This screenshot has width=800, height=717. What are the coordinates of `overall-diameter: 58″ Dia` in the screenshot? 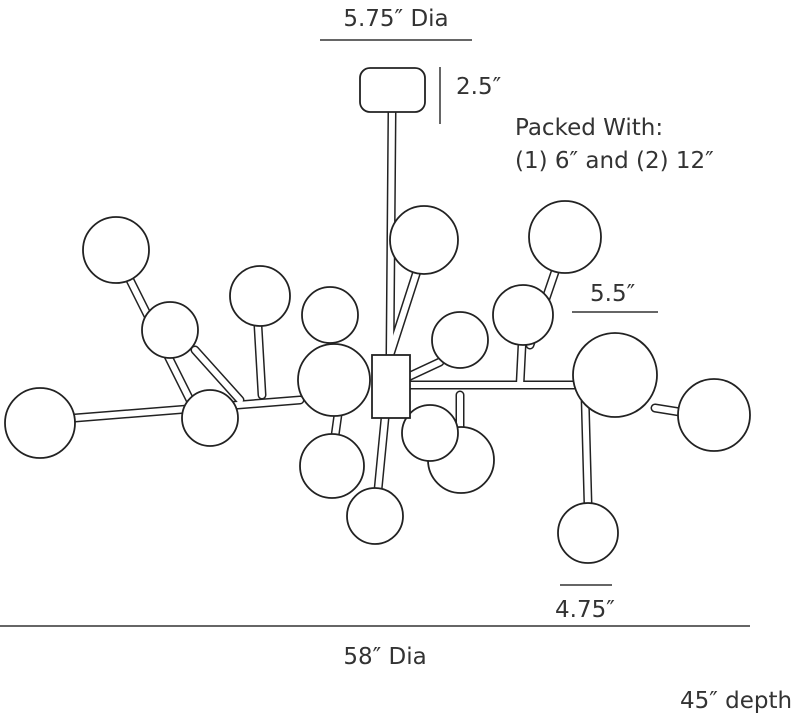 It's located at (384, 657).